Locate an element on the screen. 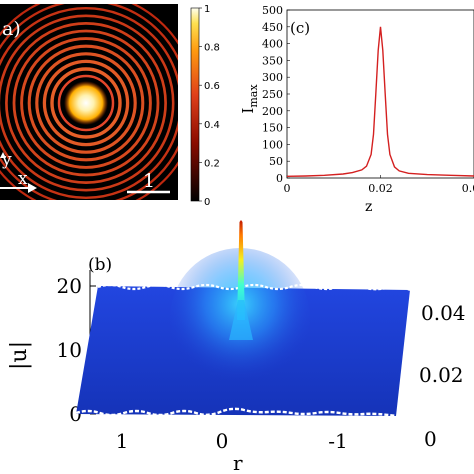 Image resolution: width=474 pixels, height=474 pixels. axis-x-label: x is located at coordinates (23, 179).